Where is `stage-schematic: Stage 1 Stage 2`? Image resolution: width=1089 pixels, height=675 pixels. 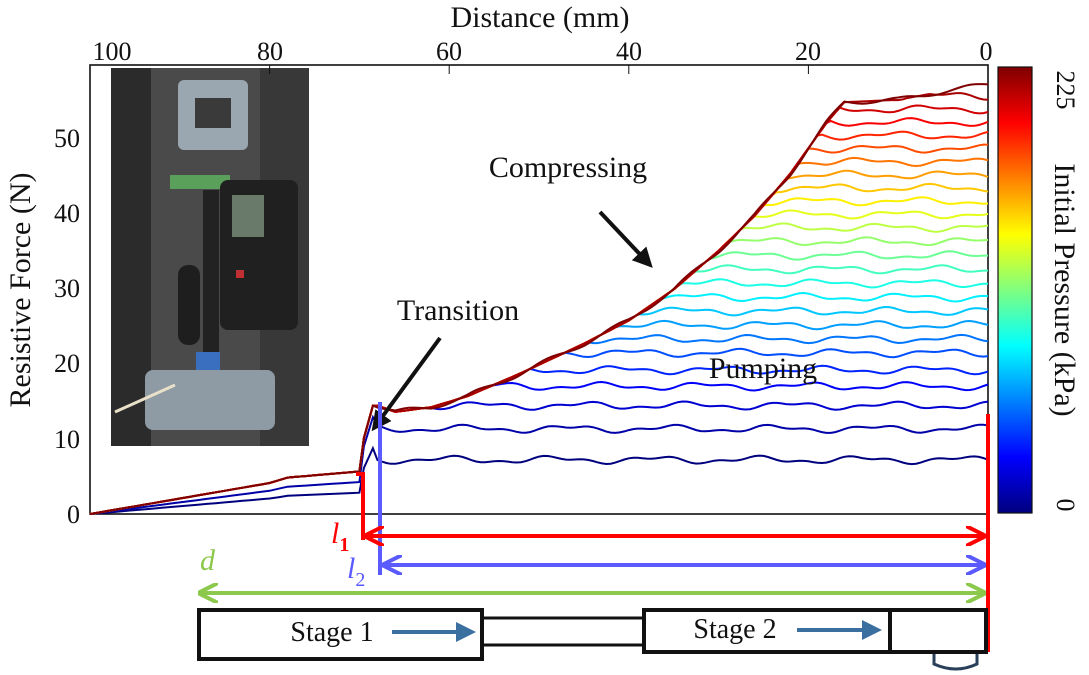
stage-schematic: Stage 1 Stage 2 is located at coordinates (592, 639).